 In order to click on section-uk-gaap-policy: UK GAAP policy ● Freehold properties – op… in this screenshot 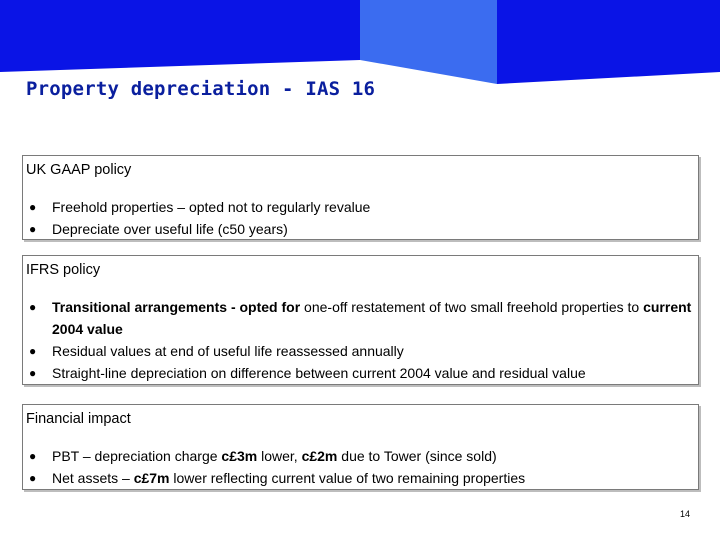, I will do `click(360, 197)`.